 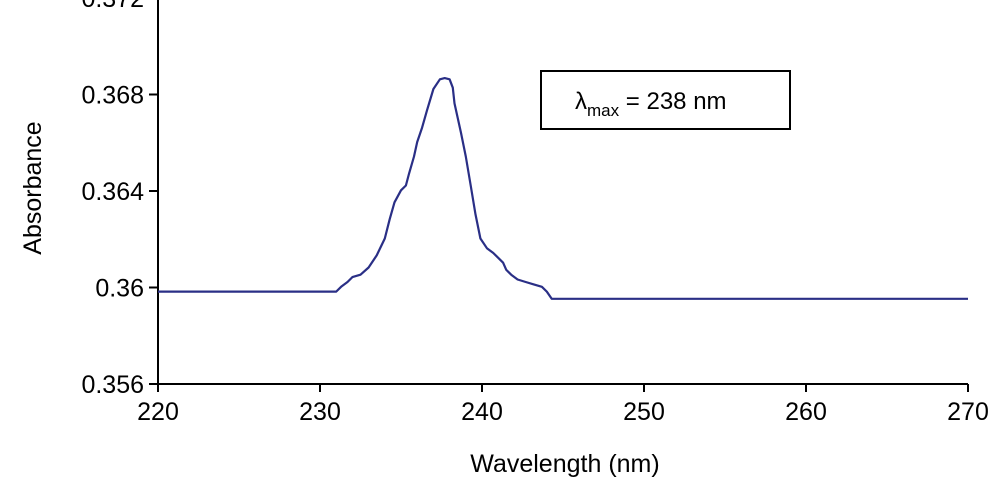 What do you see at coordinates (320, 412) in the screenshot?
I see `x-tick-label: 230` at bounding box center [320, 412].